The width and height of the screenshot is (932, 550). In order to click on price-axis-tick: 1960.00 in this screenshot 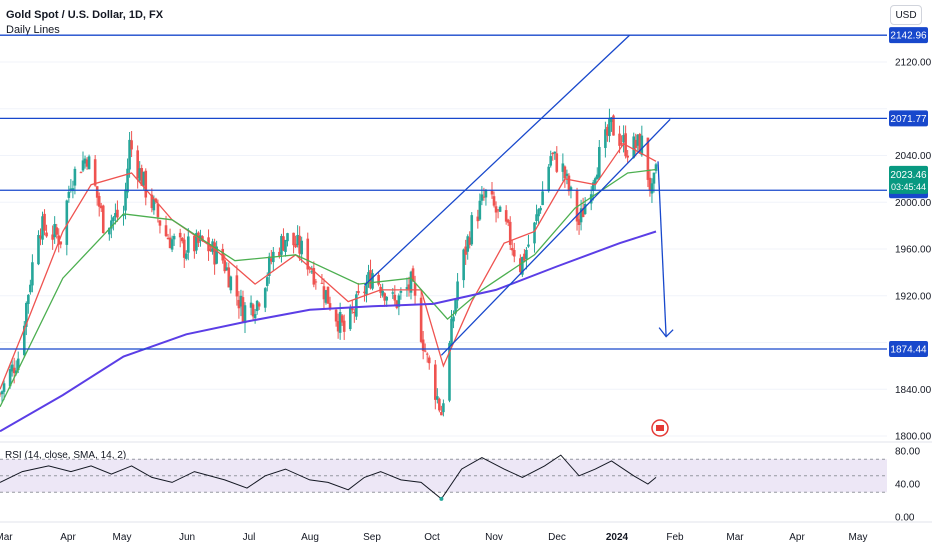, I will do `click(913, 250)`.